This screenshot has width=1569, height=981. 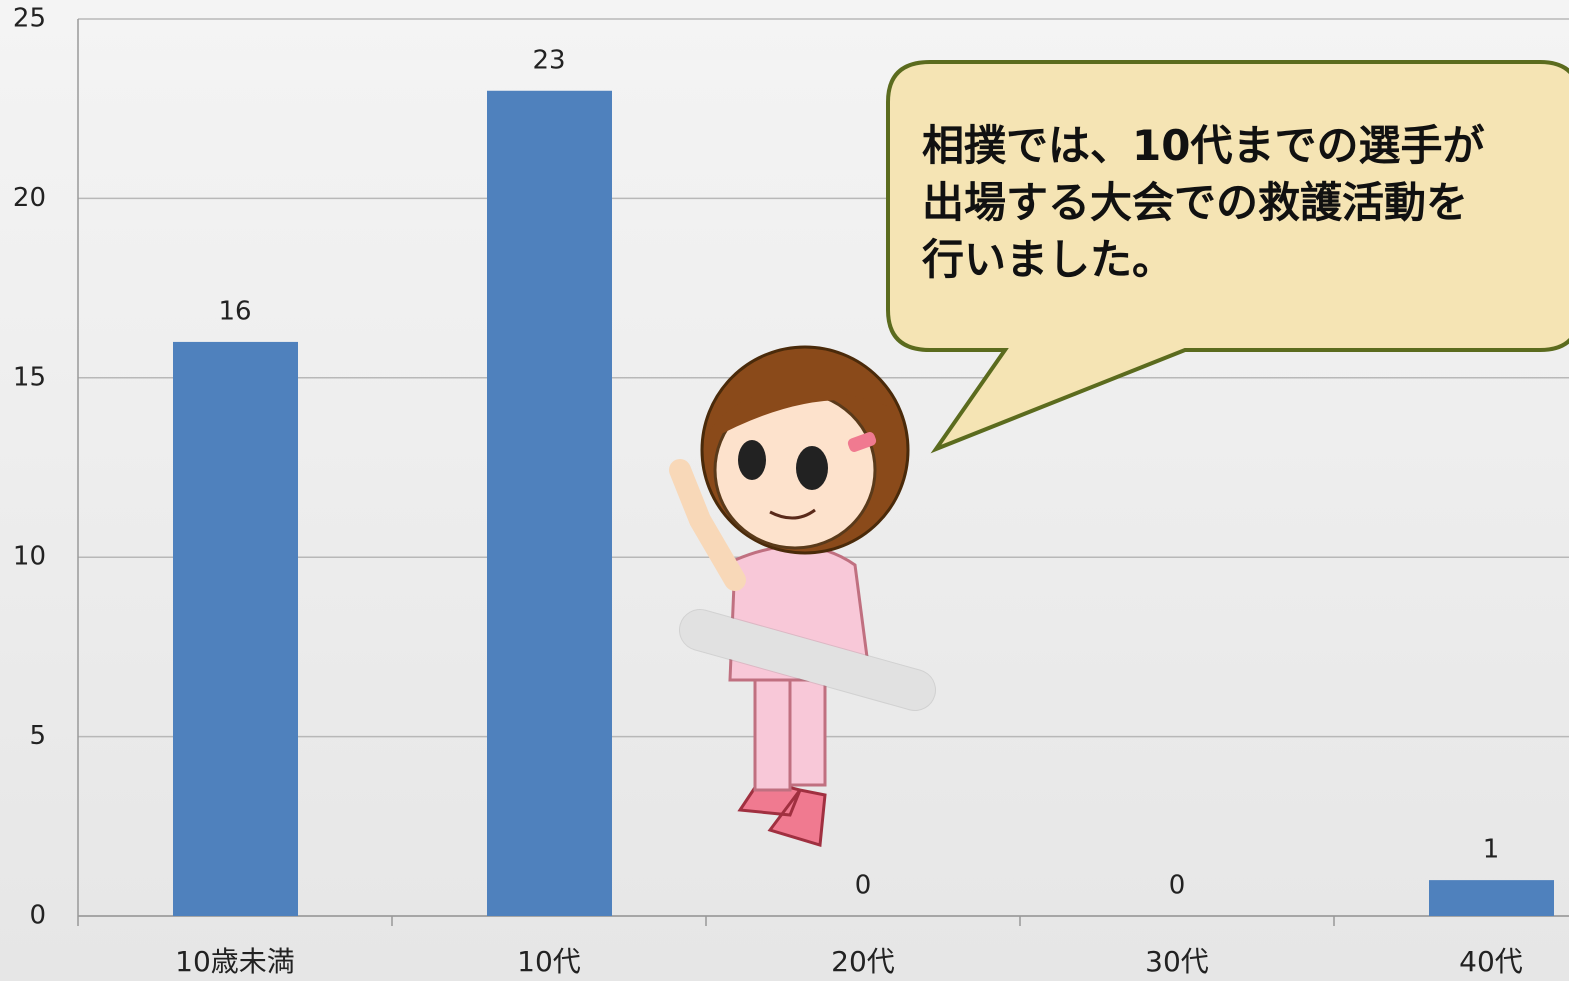 What do you see at coordinates (1491, 961) in the screenshot?
I see `x-tick-label: 40代` at bounding box center [1491, 961].